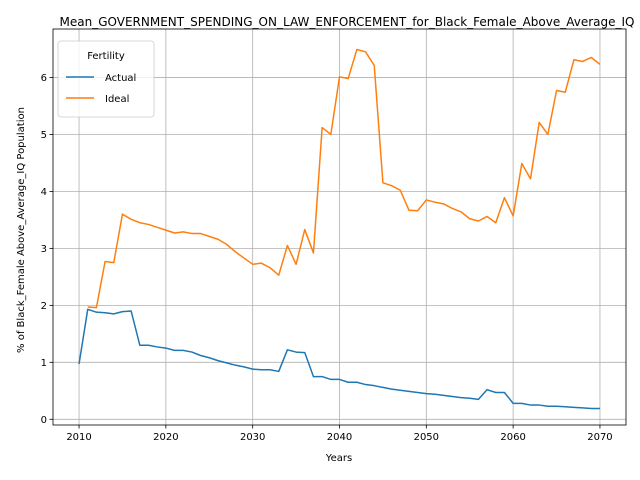 The height and width of the screenshot is (480, 640). I want to click on y-tick-label: 2, so click(44, 306).